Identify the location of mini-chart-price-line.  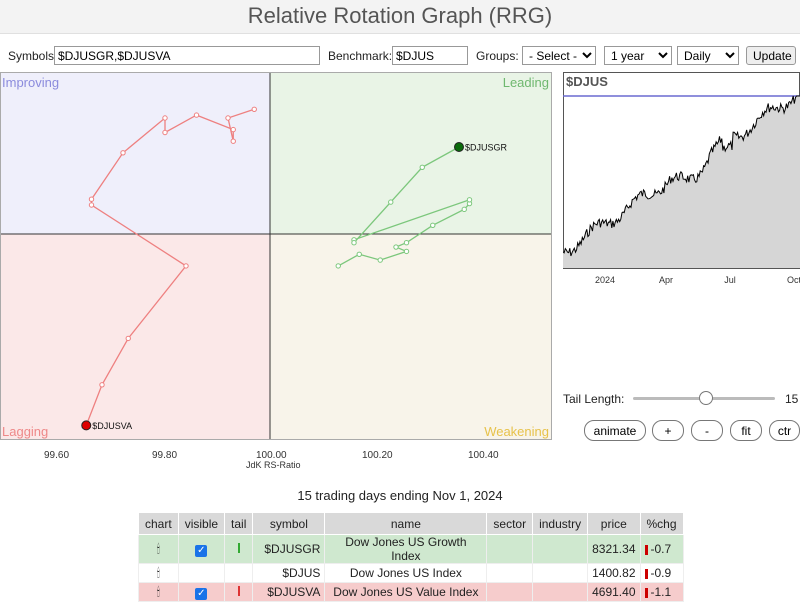
(681, 176).